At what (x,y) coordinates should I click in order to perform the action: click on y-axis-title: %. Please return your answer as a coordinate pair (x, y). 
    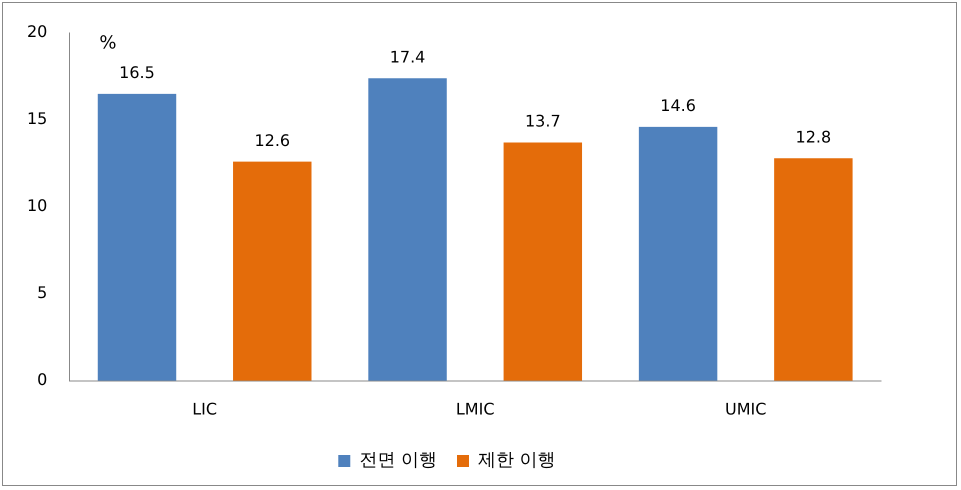
    Looking at the image, I should click on (107, 43).